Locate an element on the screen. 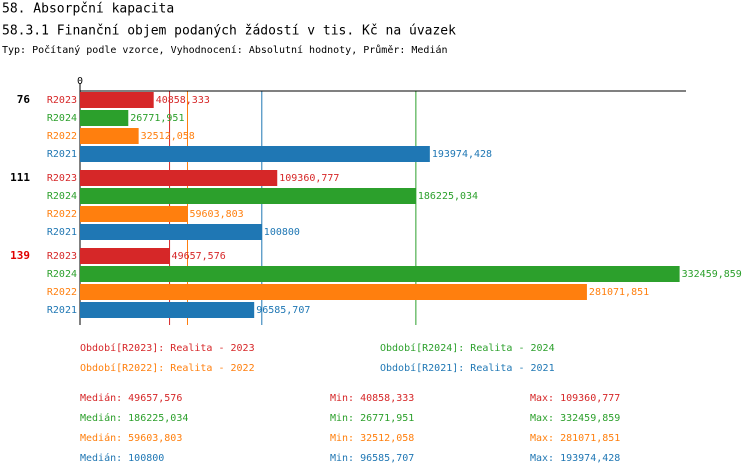 This screenshot has height=476, width=750. value-label: 49657,576 is located at coordinates (199, 256).